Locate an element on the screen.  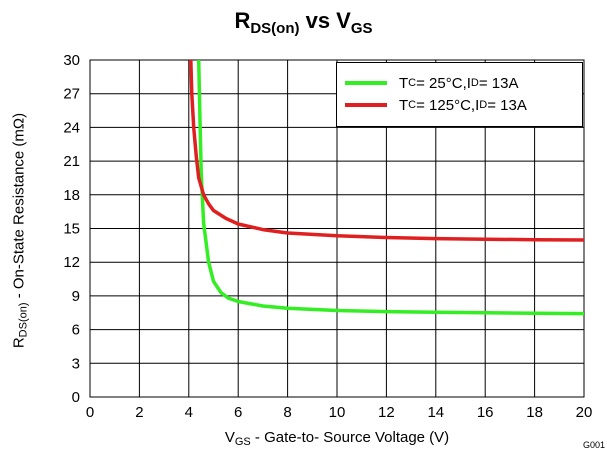
y-tick-label: 21 is located at coordinates (71, 161).